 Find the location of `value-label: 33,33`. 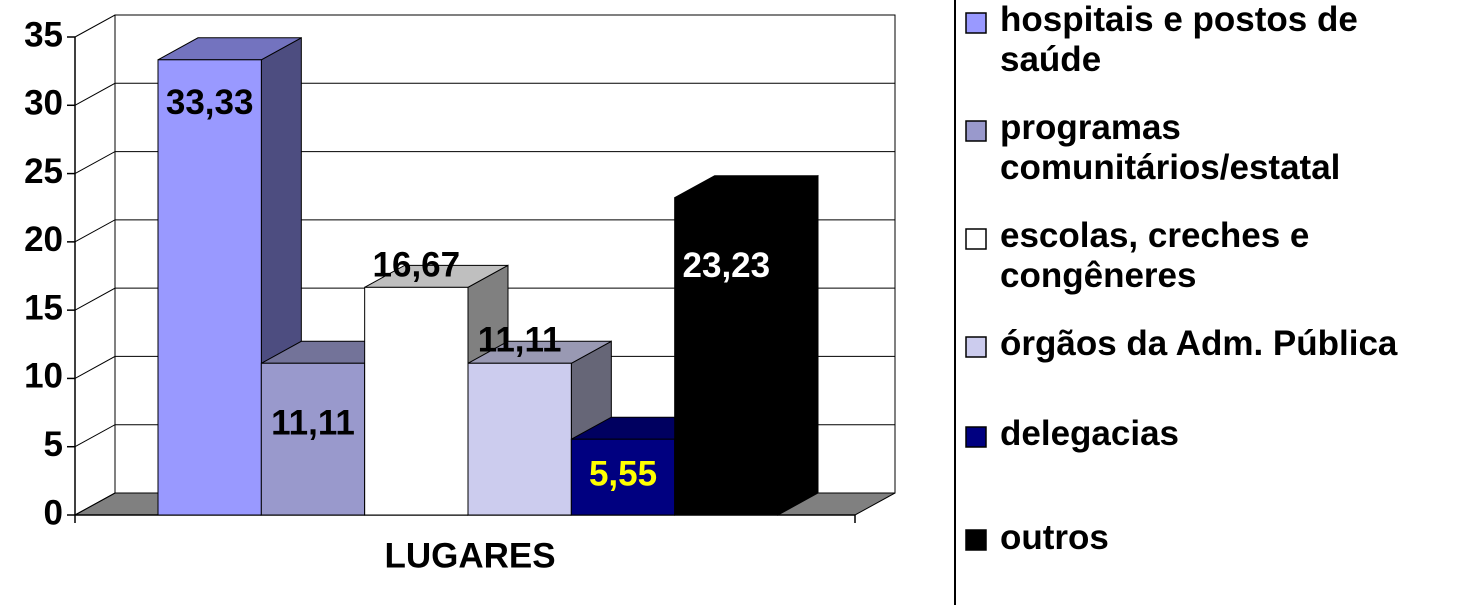

value-label: 33,33 is located at coordinates (210, 102).